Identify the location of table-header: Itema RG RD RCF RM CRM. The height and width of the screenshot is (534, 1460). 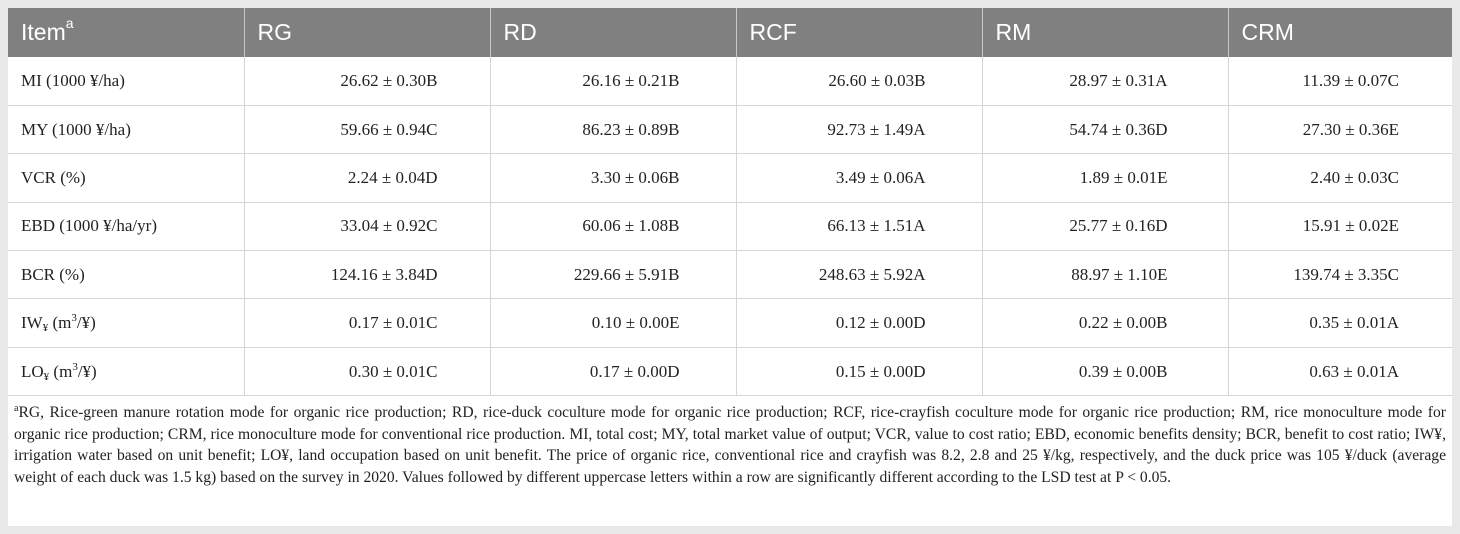
(730, 32).